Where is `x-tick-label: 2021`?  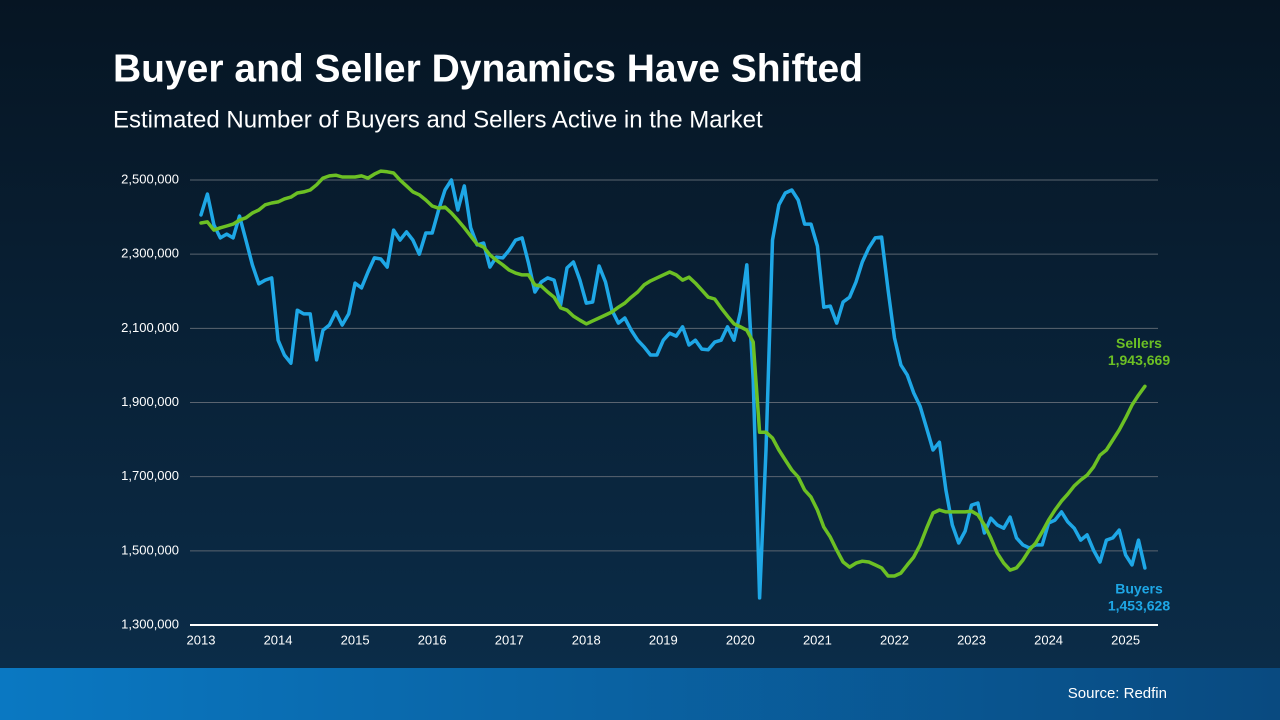 x-tick-label: 2021 is located at coordinates (817, 639).